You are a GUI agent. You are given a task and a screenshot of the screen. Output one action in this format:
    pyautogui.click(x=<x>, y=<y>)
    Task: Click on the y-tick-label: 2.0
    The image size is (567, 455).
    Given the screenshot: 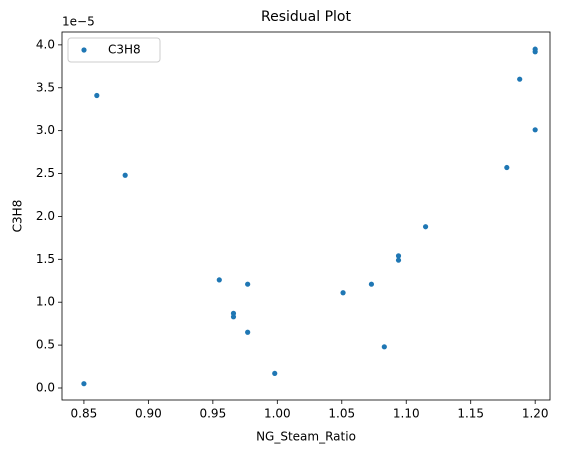 What is the action you would take?
    pyautogui.click(x=45, y=216)
    